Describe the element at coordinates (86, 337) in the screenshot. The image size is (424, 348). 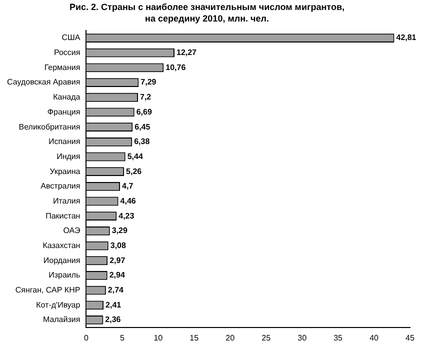
I see `x-tick-label: 0` at that location.